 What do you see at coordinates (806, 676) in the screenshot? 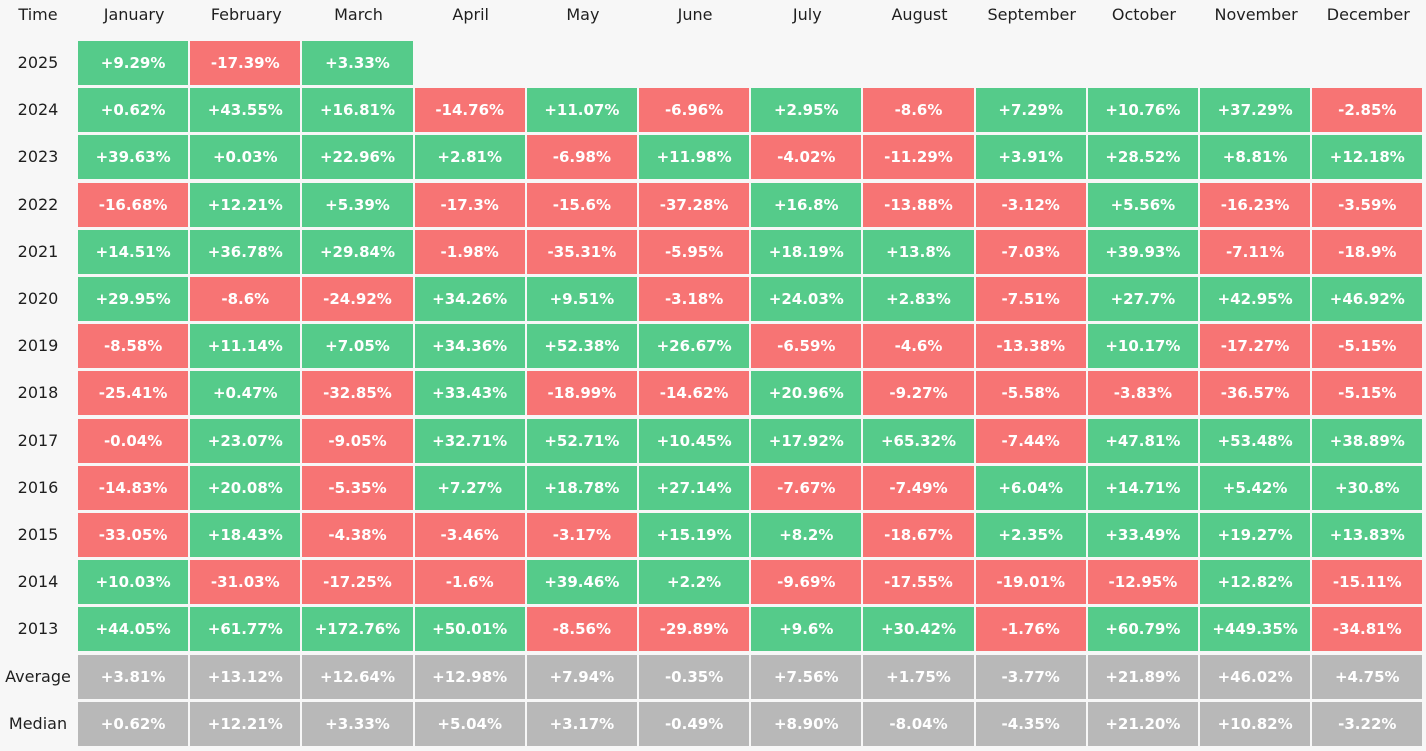
I see `return-cell-average-july: +7.56%` at bounding box center [806, 676].